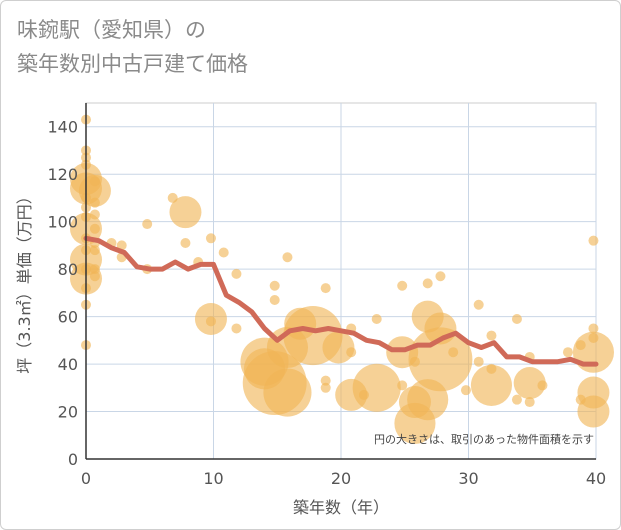 The image size is (621, 530). What do you see at coordinates (62, 222) in the screenshot?
I see `y-tick-label: 100` at bounding box center [62, 222].